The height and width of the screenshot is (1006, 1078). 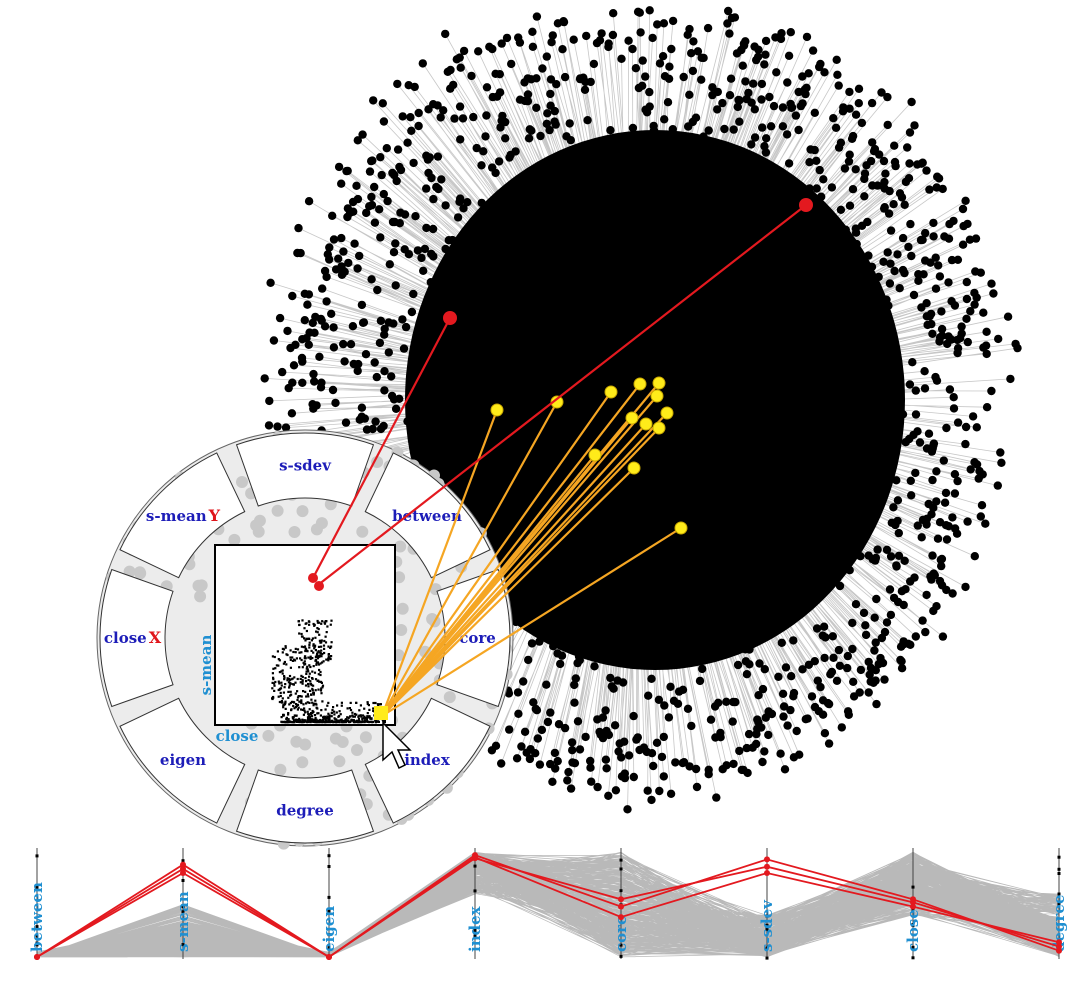 What do you see at coordinates (767, 925) in the screenshot?
I see `pc-axis-label: s-sdev` at bounding box center [767, 925].